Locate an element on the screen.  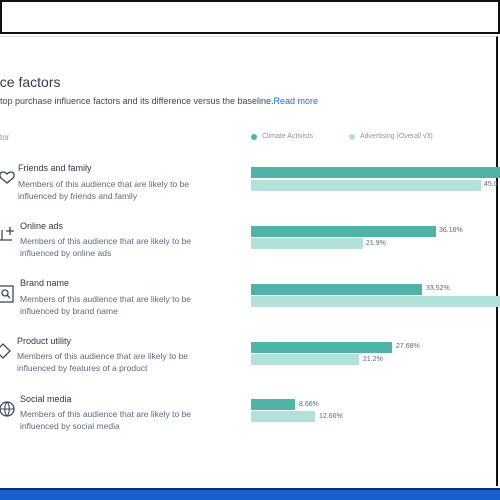
bar-label-online-ads-primary: 36.16% is located at coordinates (451, 230).